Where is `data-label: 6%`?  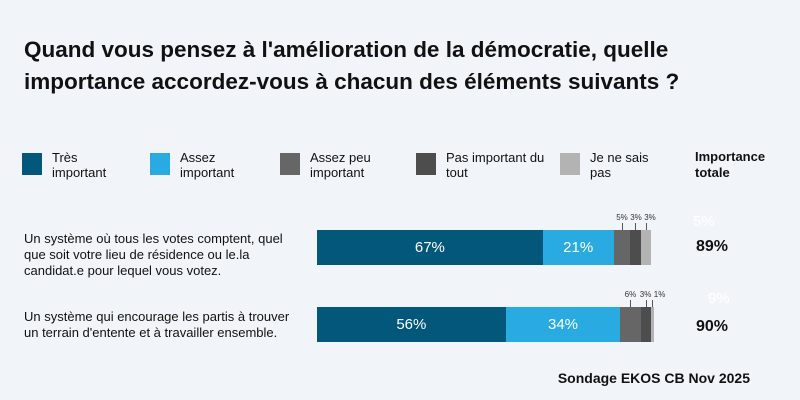
data-label: 6% is located at coordinates (630, 294).